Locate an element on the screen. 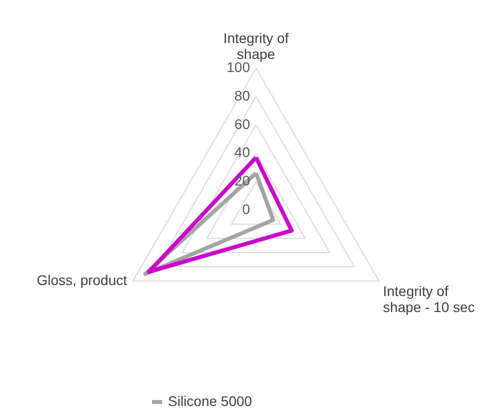 Image resolution: width=503 pixels, height=419 pixels. spoke-label: Integrity of shape - 10 sec is located at coordinates (428, 299).